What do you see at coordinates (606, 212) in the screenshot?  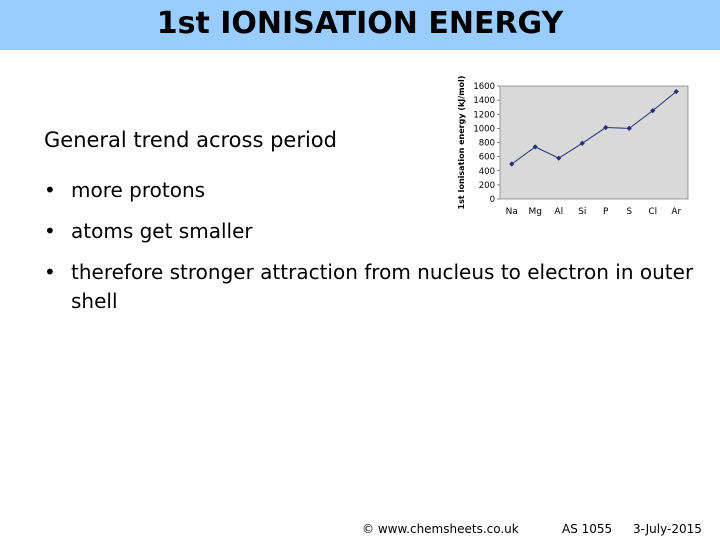 I see `x-tick-label: P` at bounding box center [606, 212].